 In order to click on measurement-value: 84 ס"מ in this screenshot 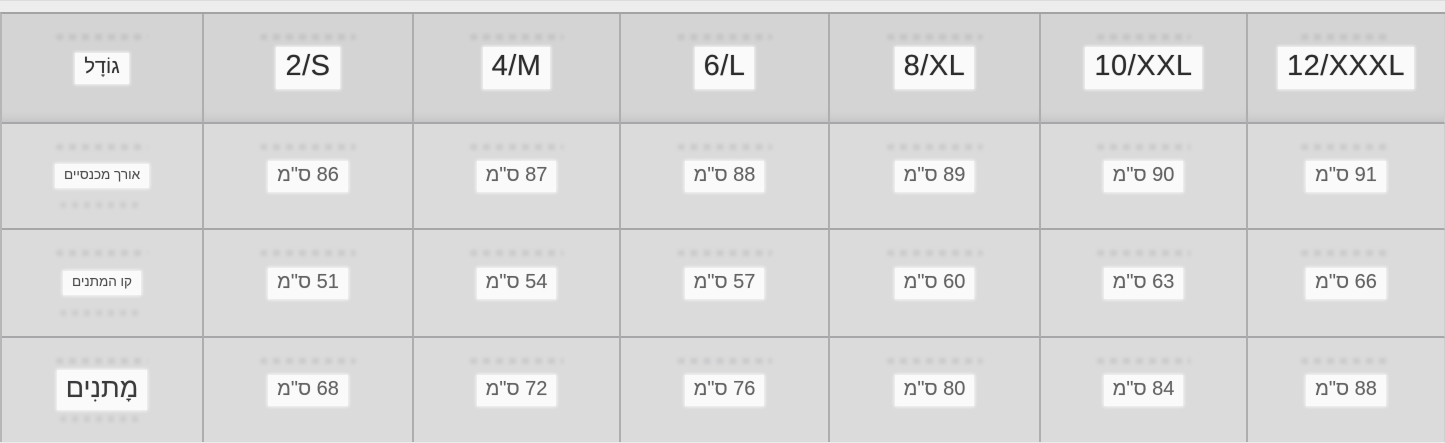, I will do `click(1143, 390)`.